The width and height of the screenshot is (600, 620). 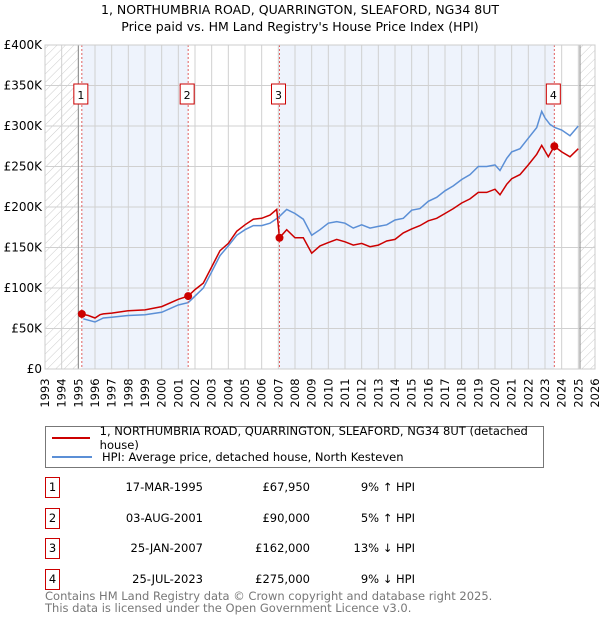 I want to click on x-tick-label: 2021, so click(x=512, y=392).